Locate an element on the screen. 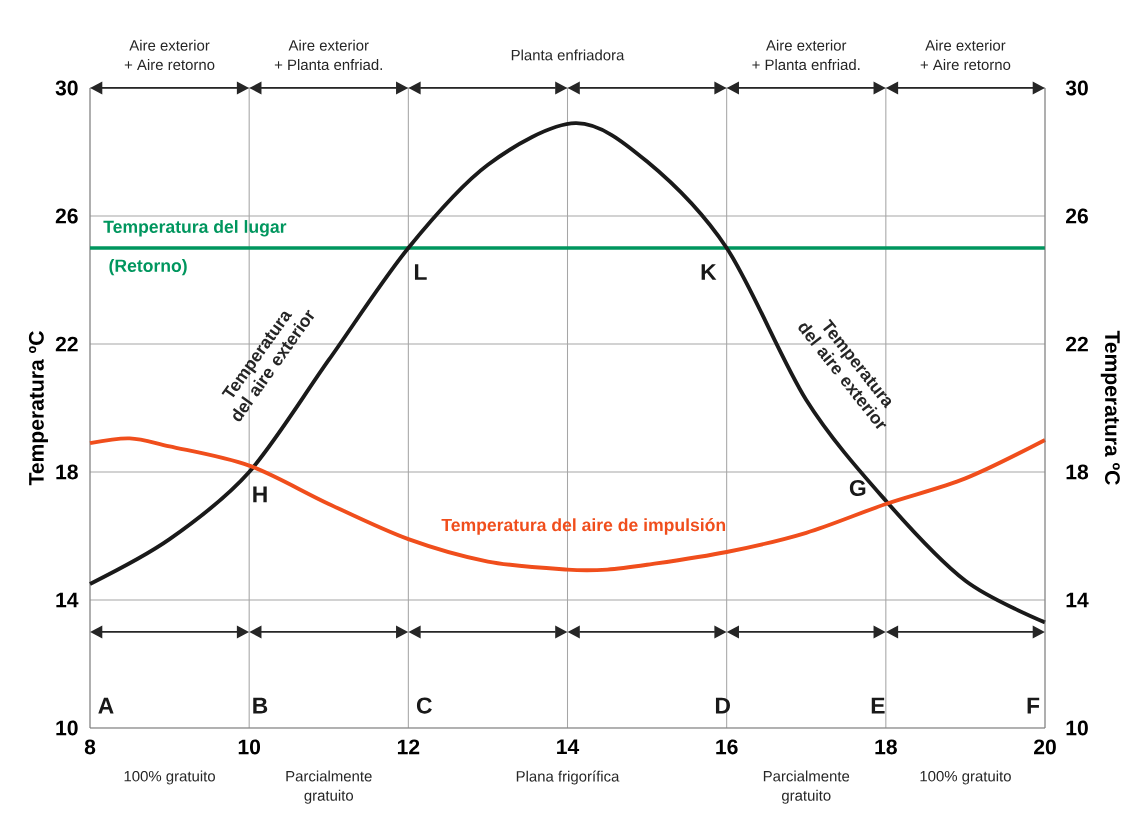 The width and height of the screenshot is (1137, 830). annotation: (Retorno) is located at coordinates (148, 267).